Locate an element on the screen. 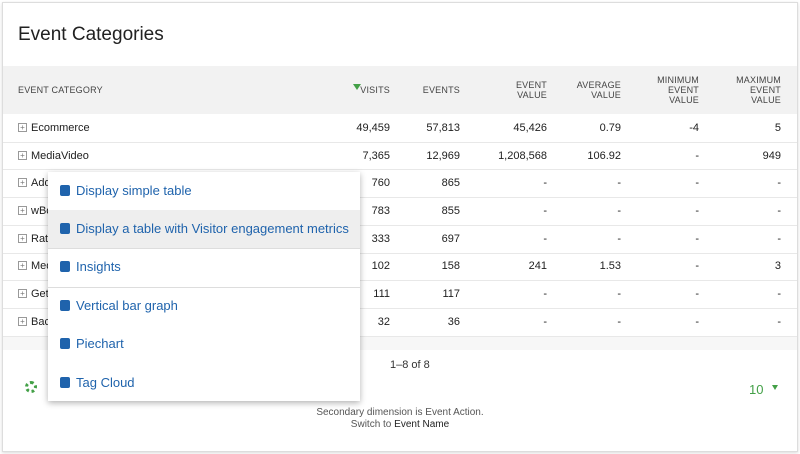 This screenshot has width=800, height=454. dimension-note: Secondary dimension is Event Action. is located at coordinates (400, 412).